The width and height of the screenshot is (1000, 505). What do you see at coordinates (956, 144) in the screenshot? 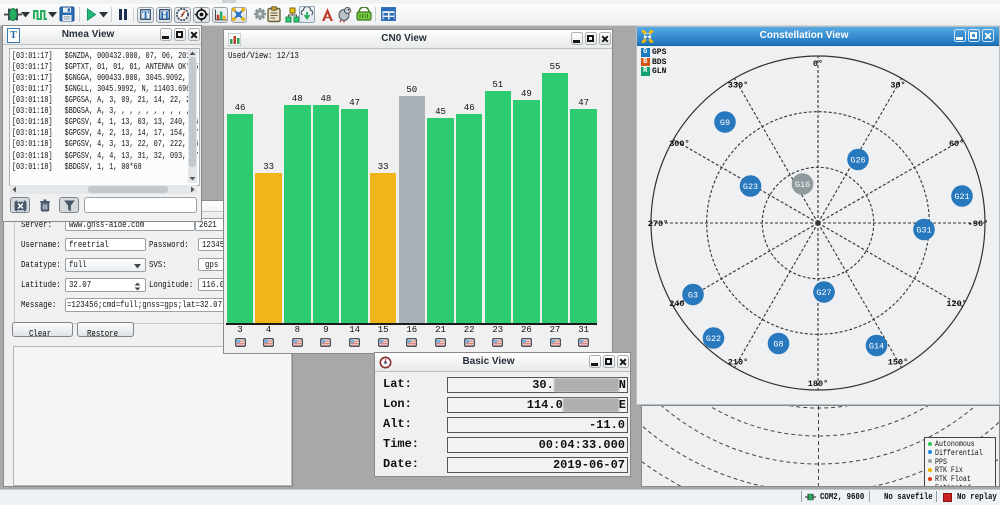
I see `svg-text: 60°` at bounding box center [956, 144].